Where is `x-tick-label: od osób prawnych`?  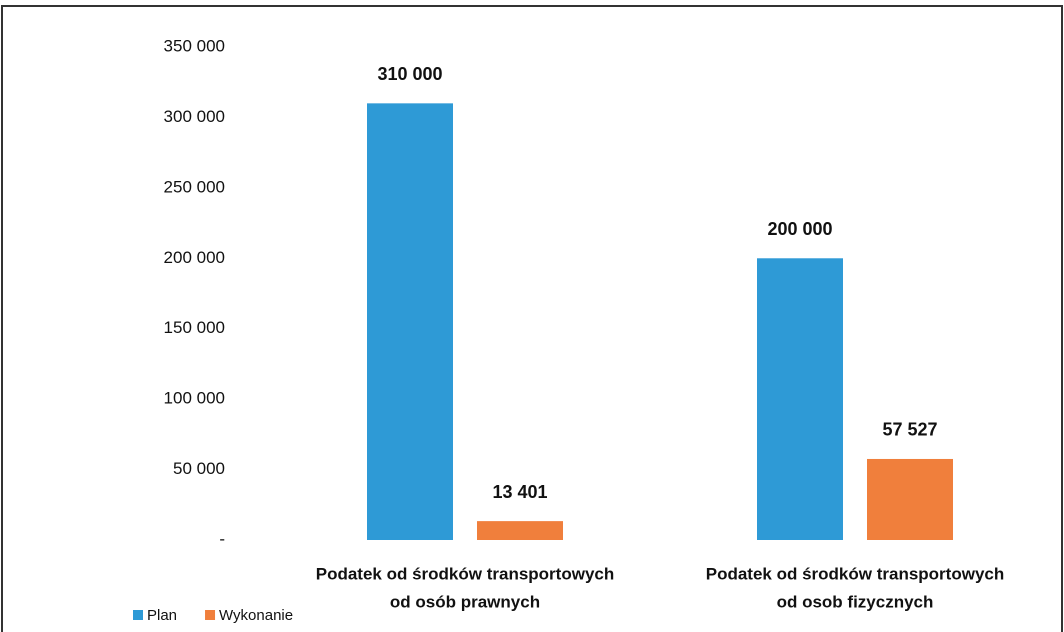 x-tick-label: od osób prawnych is located at coordinates (465, 601).